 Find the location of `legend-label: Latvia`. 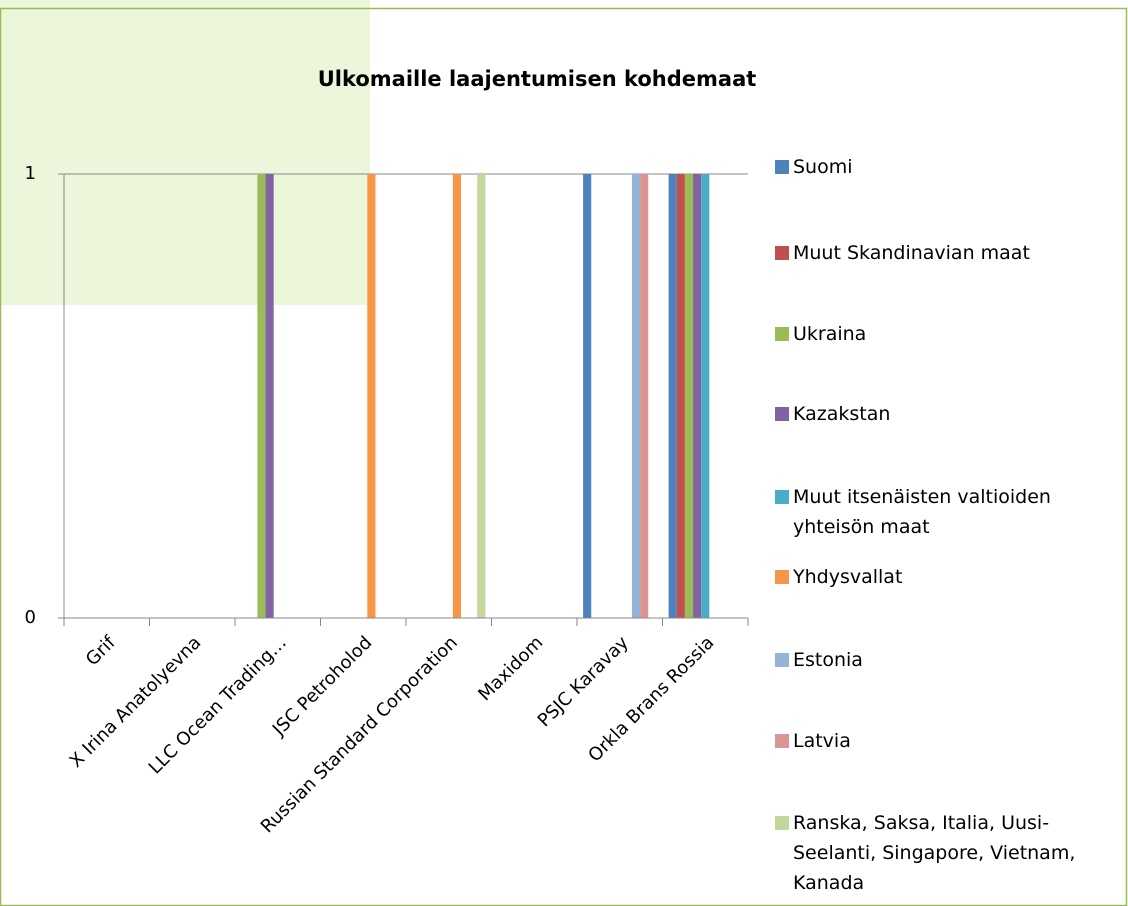

legend-label: Latvia is located at coordinates (822, 741).